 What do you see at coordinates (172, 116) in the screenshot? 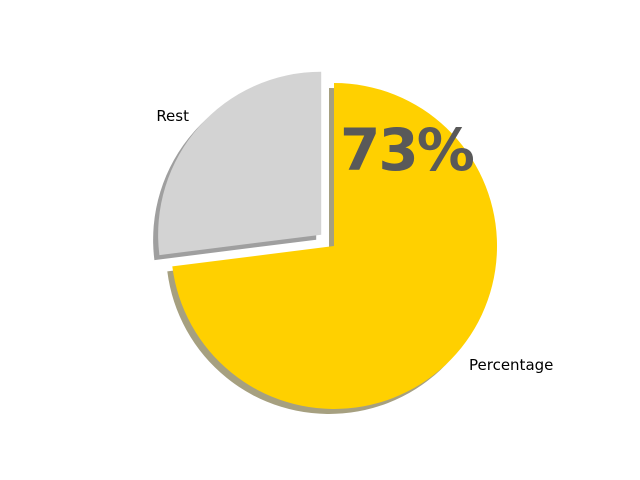
I see `pie-slice-label-rest: Rest` at bounding box center [172, 116].